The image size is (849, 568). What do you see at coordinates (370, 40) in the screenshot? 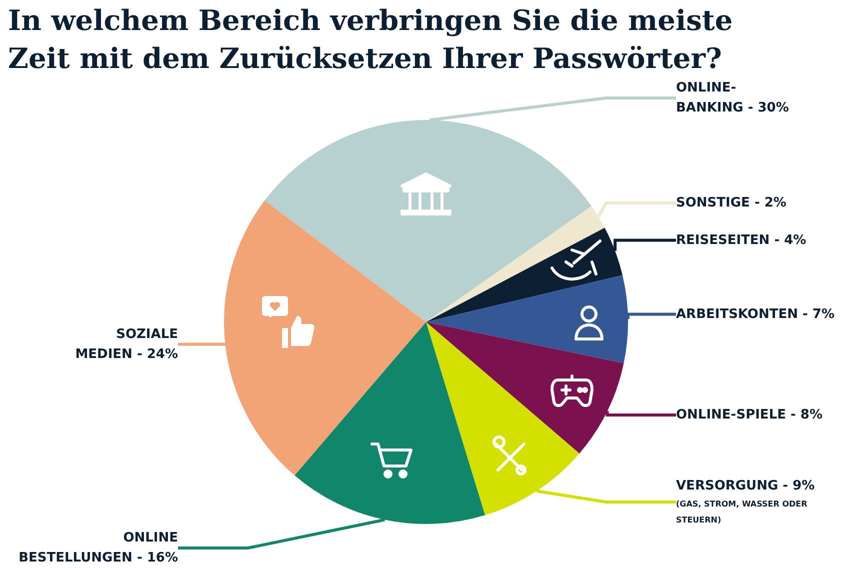
I see `chart-title: In welchem Bereich verbringen Sie die meiste Zeit mit dem Zurücksetzen Ihrer Passwörter?` at bounding box center [370, 40].